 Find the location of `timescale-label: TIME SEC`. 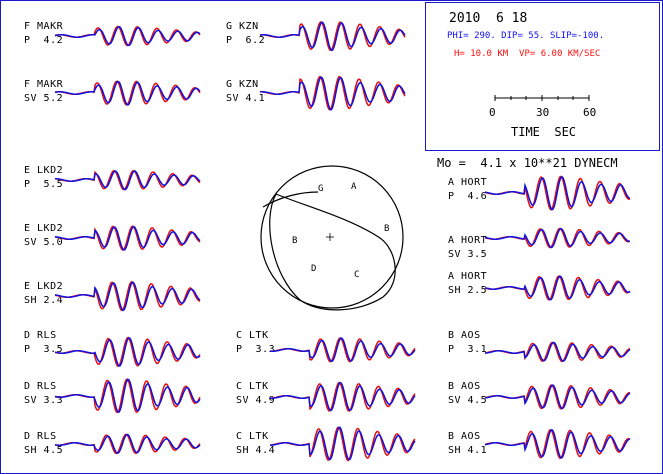

timescale-label: TIME SEC is located at coordinates (544, 132).